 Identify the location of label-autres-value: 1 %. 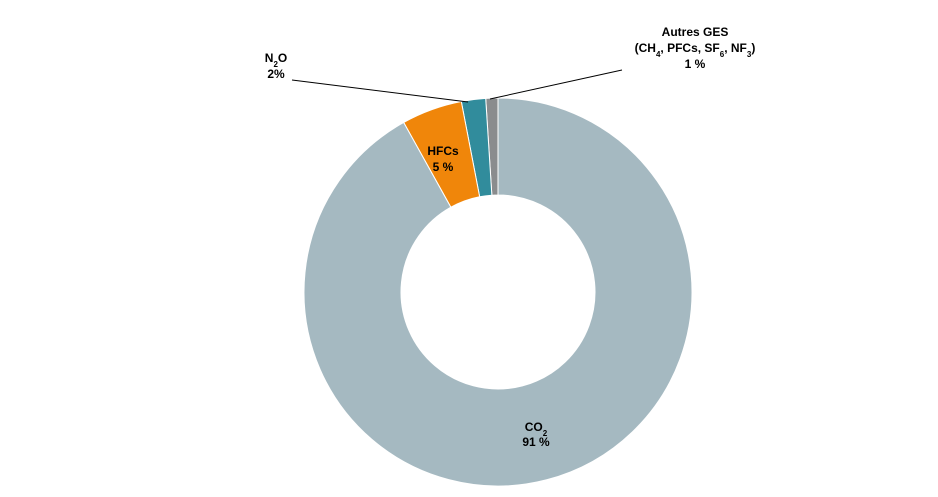
(695, 64).